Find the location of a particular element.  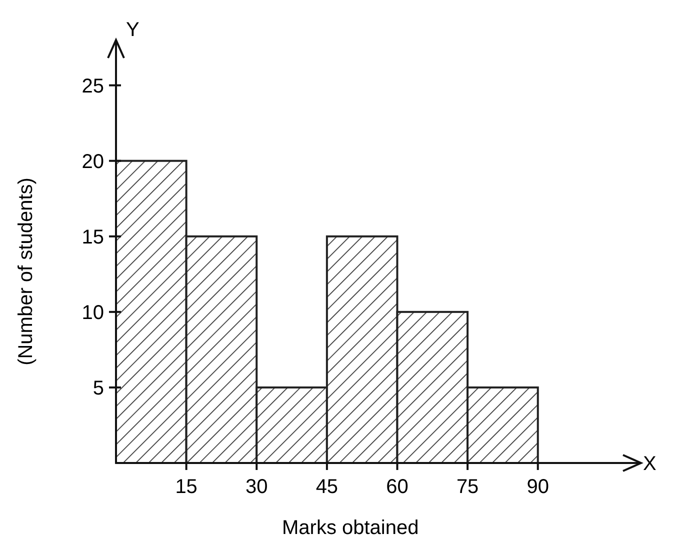

y-tick-label: 25 is located at coordinates (93, 86).